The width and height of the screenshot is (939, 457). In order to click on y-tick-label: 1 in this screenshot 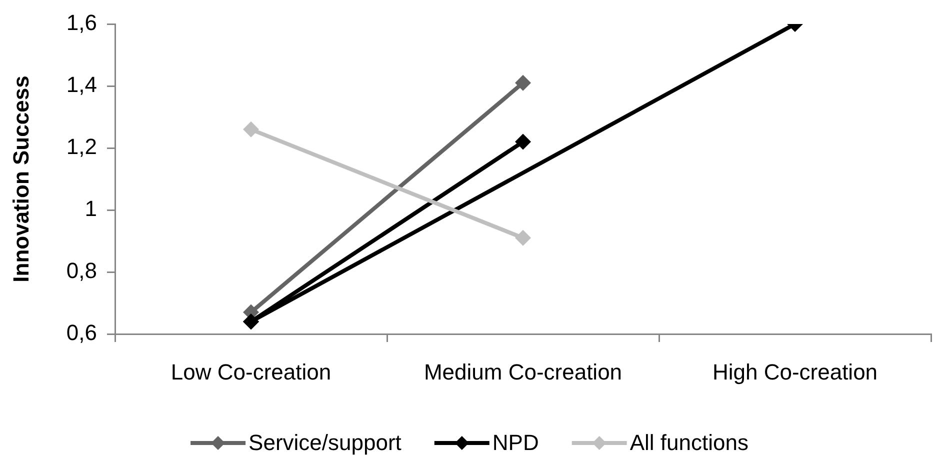, I will do `click(90, 209)`.